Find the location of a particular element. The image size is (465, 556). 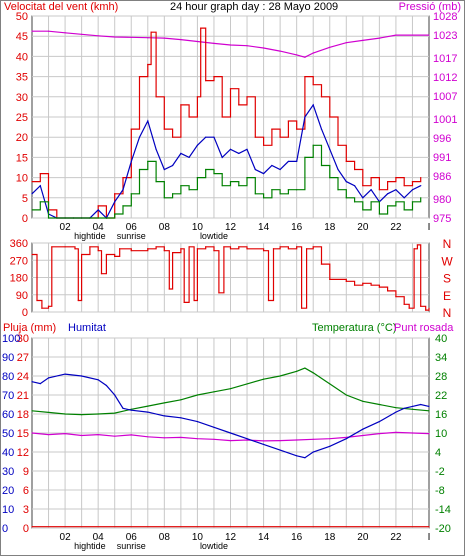

wind-speed-tick: 0 is located at coordinates (25, 219).